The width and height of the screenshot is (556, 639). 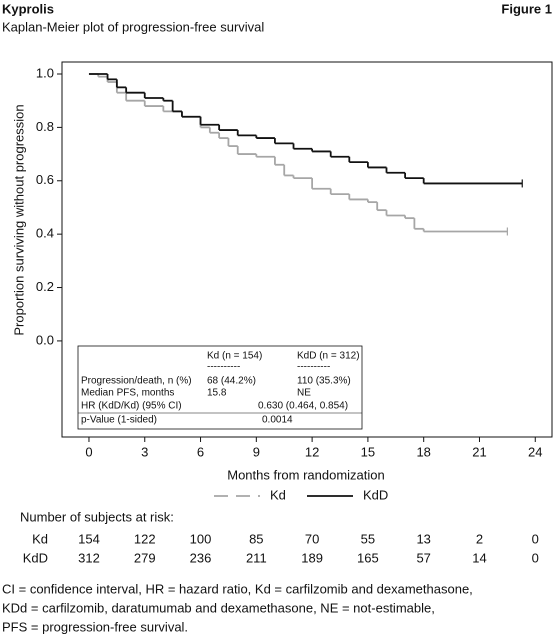 What do you see at coordinates (368, 557) in the screenshot?
I see `risk-count: 165` at bounding box center [368, 557].